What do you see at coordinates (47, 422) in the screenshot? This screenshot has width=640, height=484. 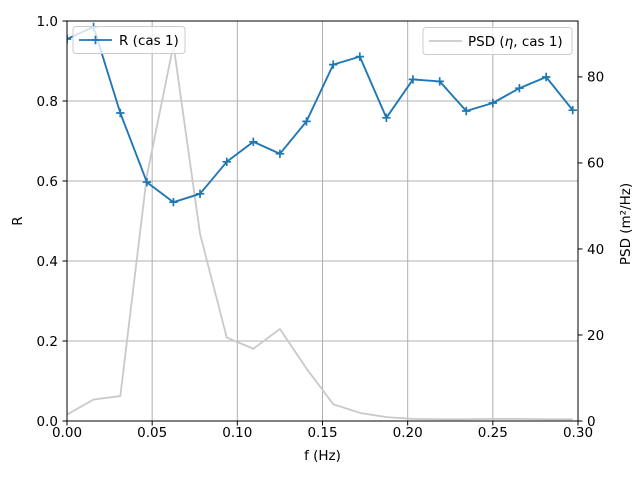 I see `y-left-tick-label: 0.0` at bounding box center [47, 422].